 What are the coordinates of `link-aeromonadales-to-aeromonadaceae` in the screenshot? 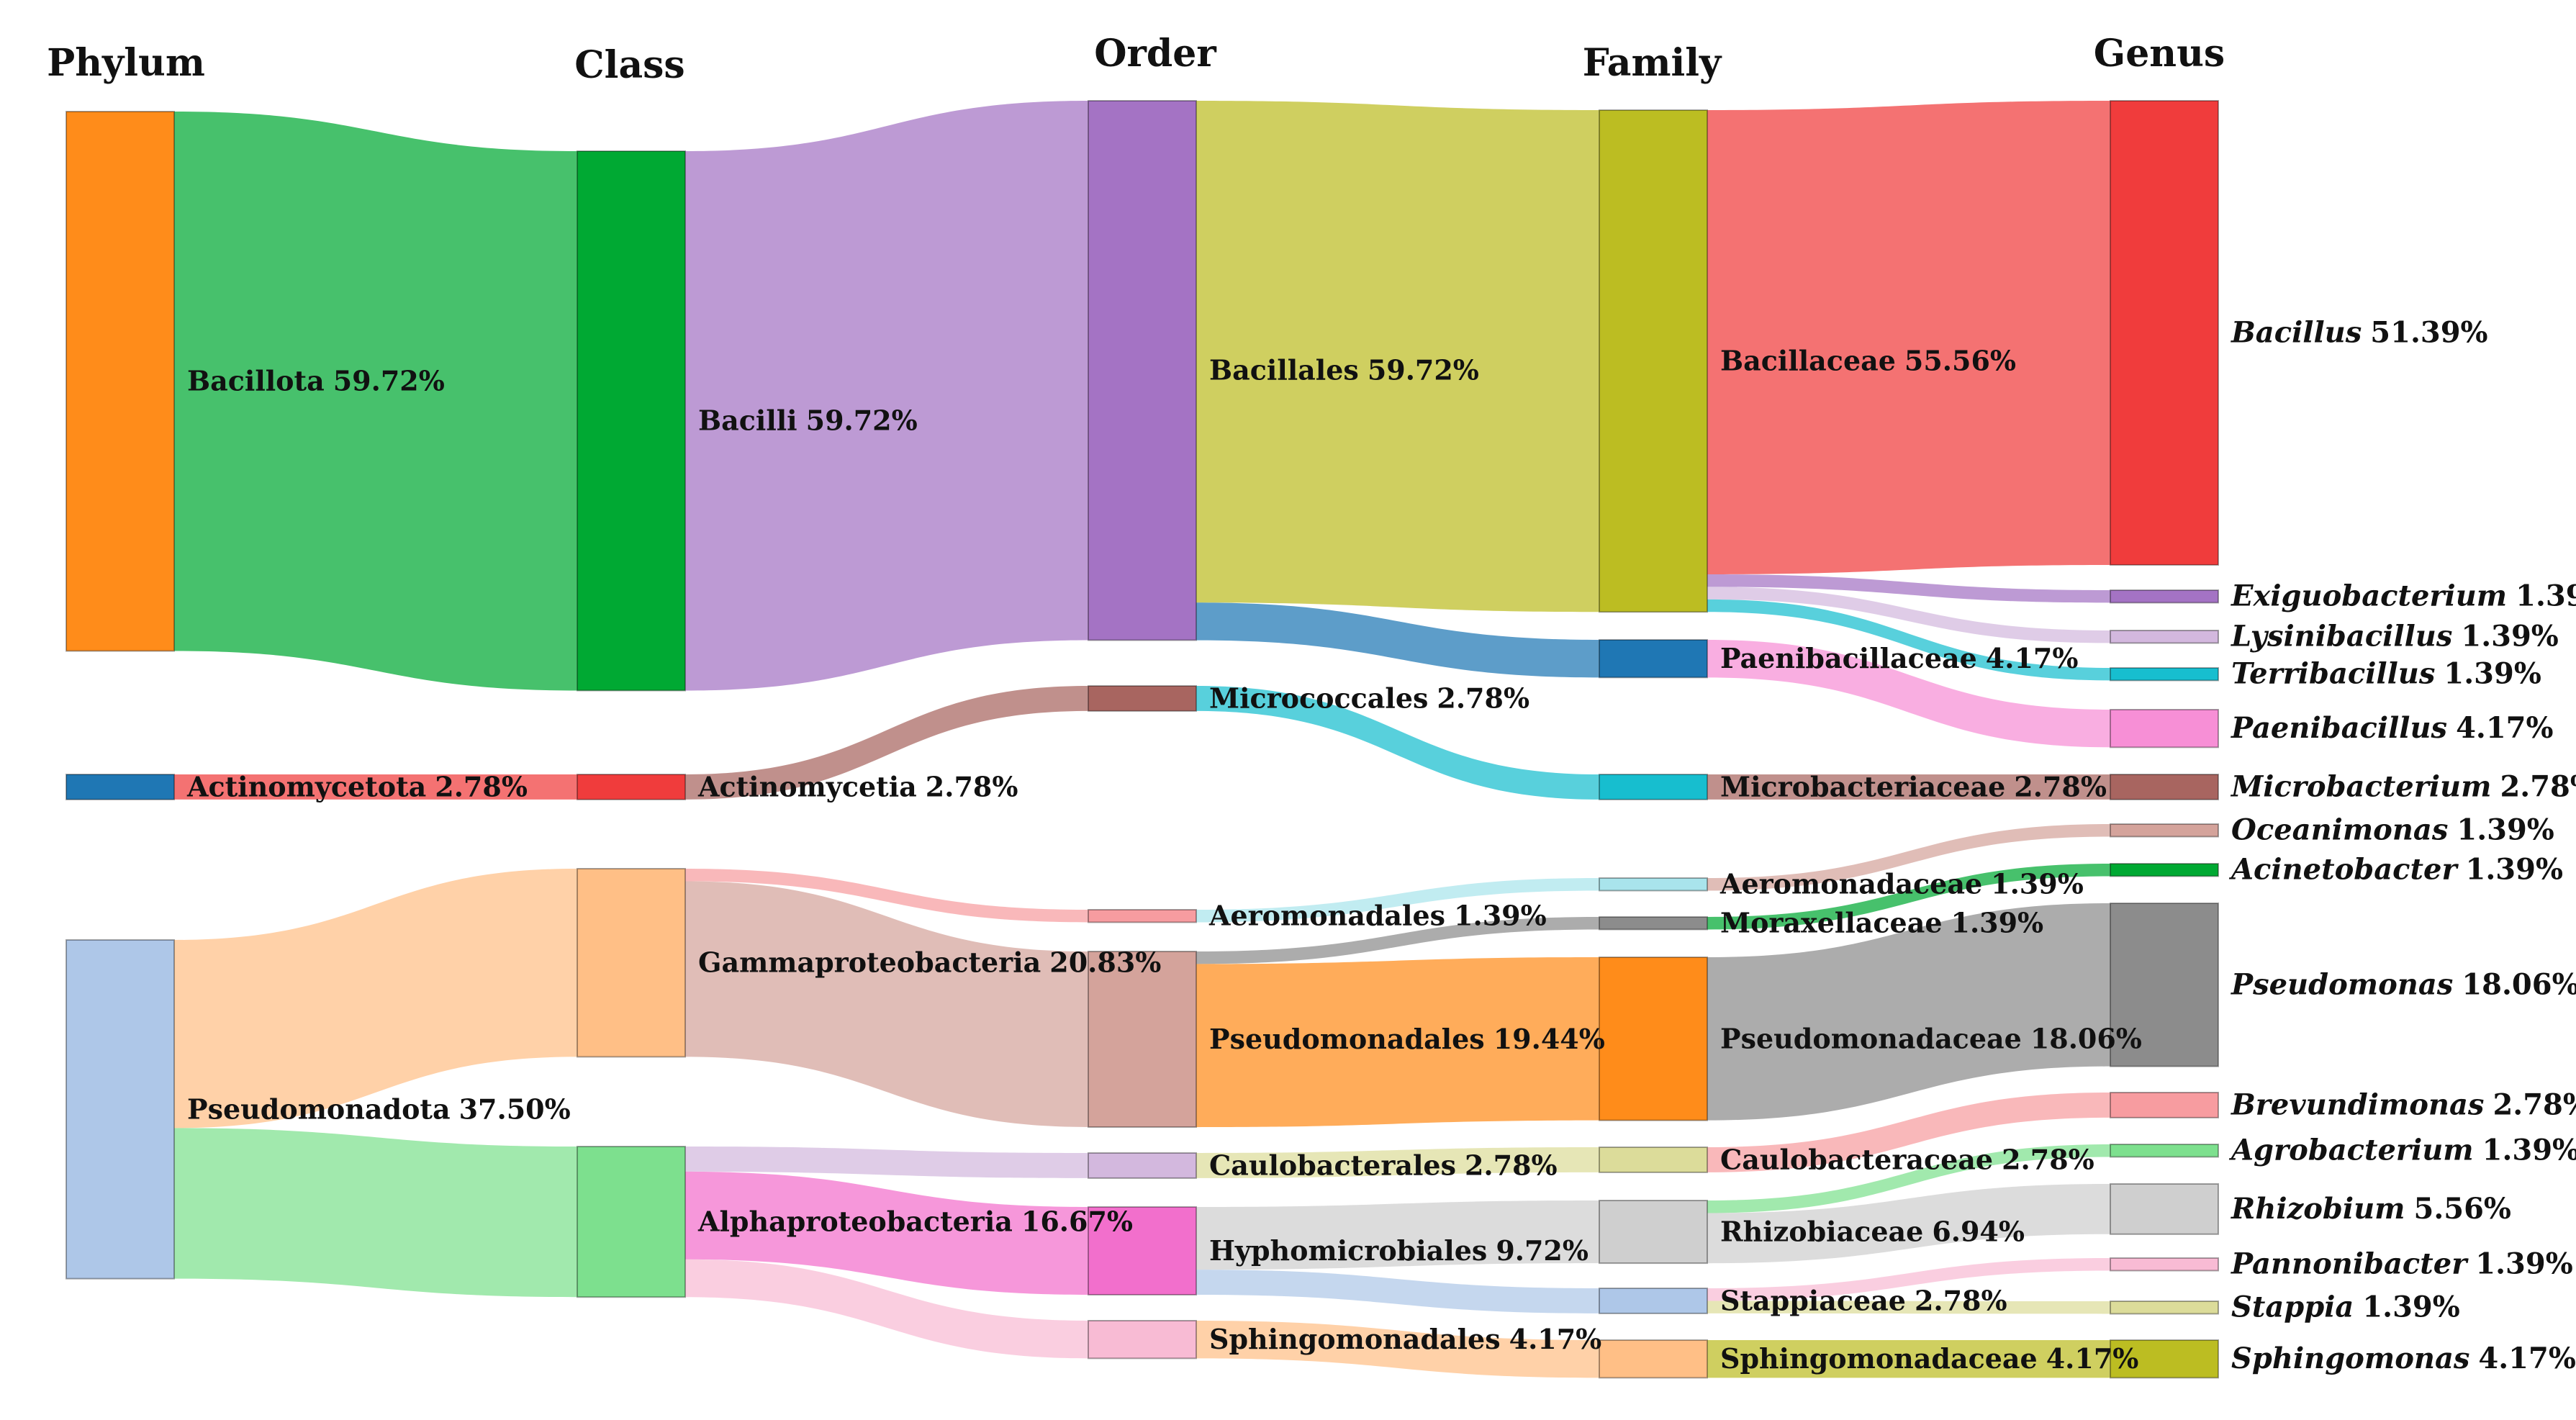 It's located at (1397, 900).